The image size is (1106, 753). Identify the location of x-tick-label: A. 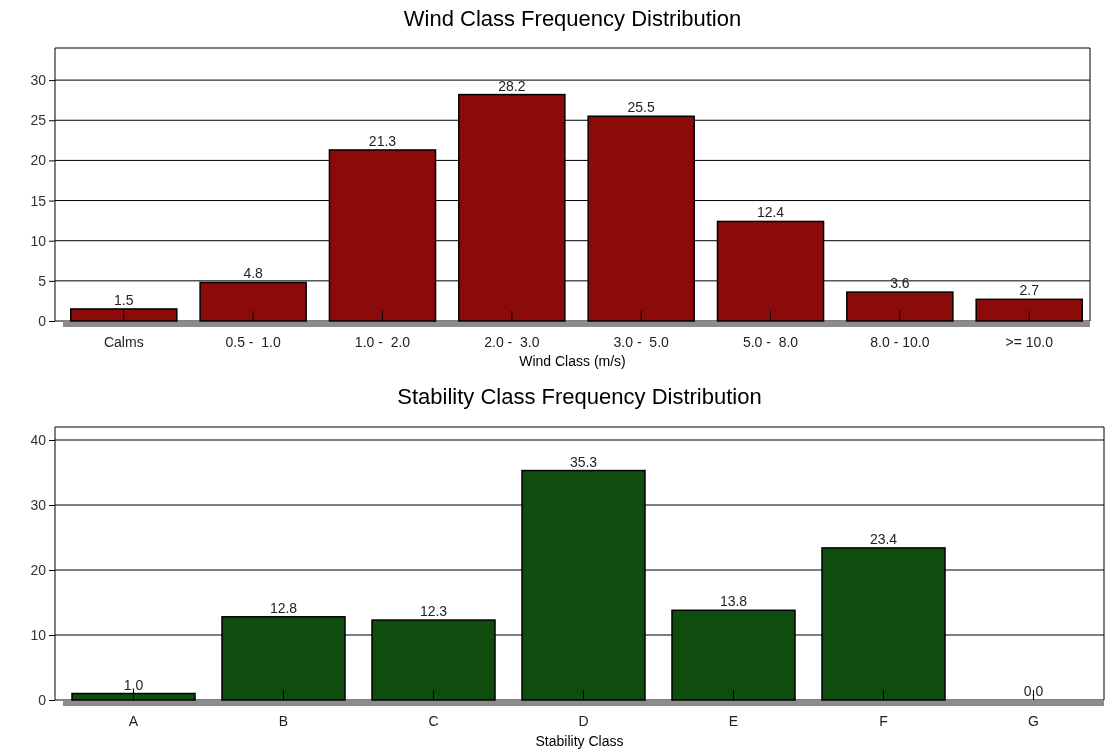
(133, 720).